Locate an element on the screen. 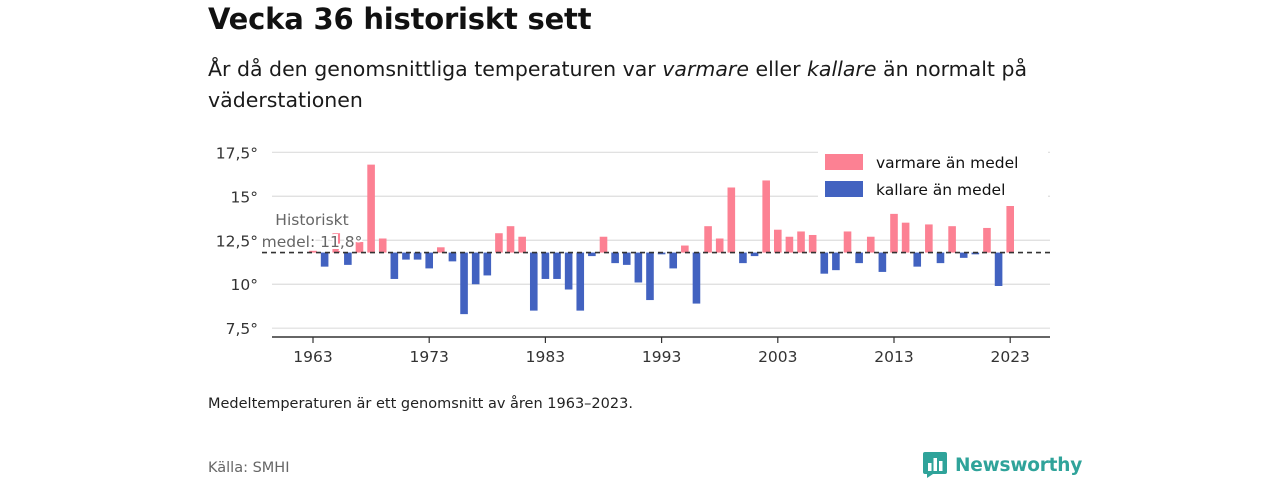 This screenshot has height=480, width=1280. x-tick-label: 1973 is located at coordinates (428, 357).